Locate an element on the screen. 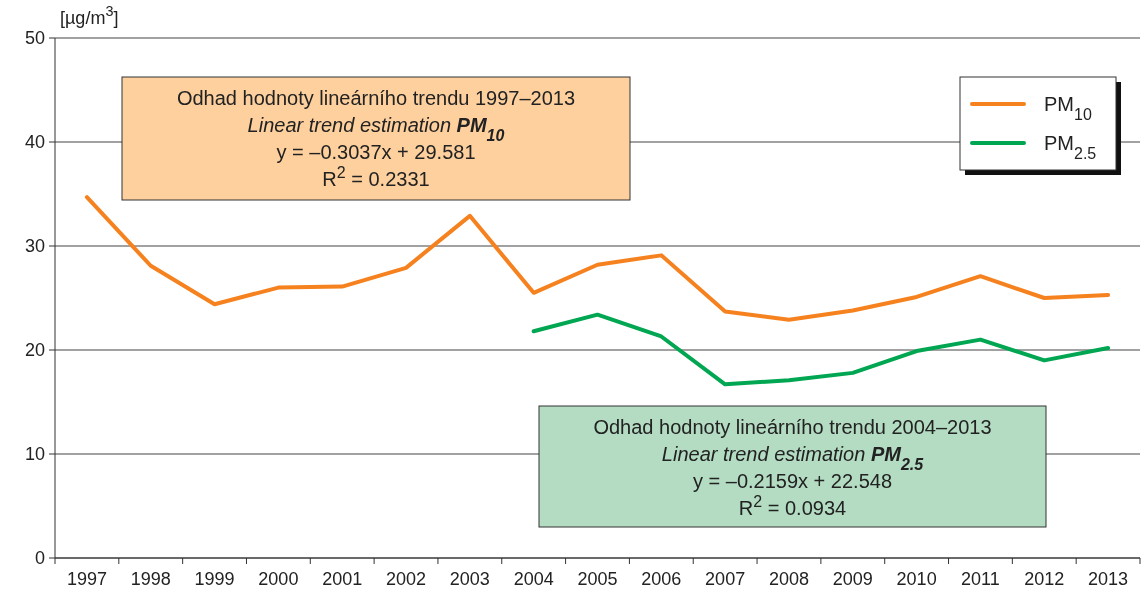 Image resolution: width=1145 pixels, height=594 pixels. y-tick-label: 50 is located at coordinates (34, 38).